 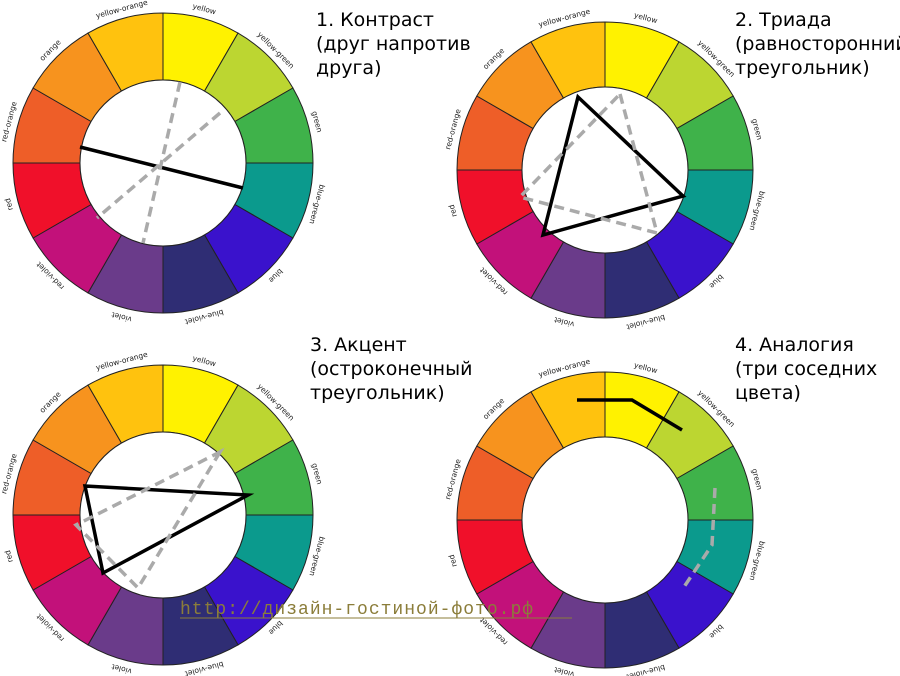 What do you see at coordinates (348, 68) in the screenshot?
I see `panel-title: друга)` at bounding box center [348, 68].